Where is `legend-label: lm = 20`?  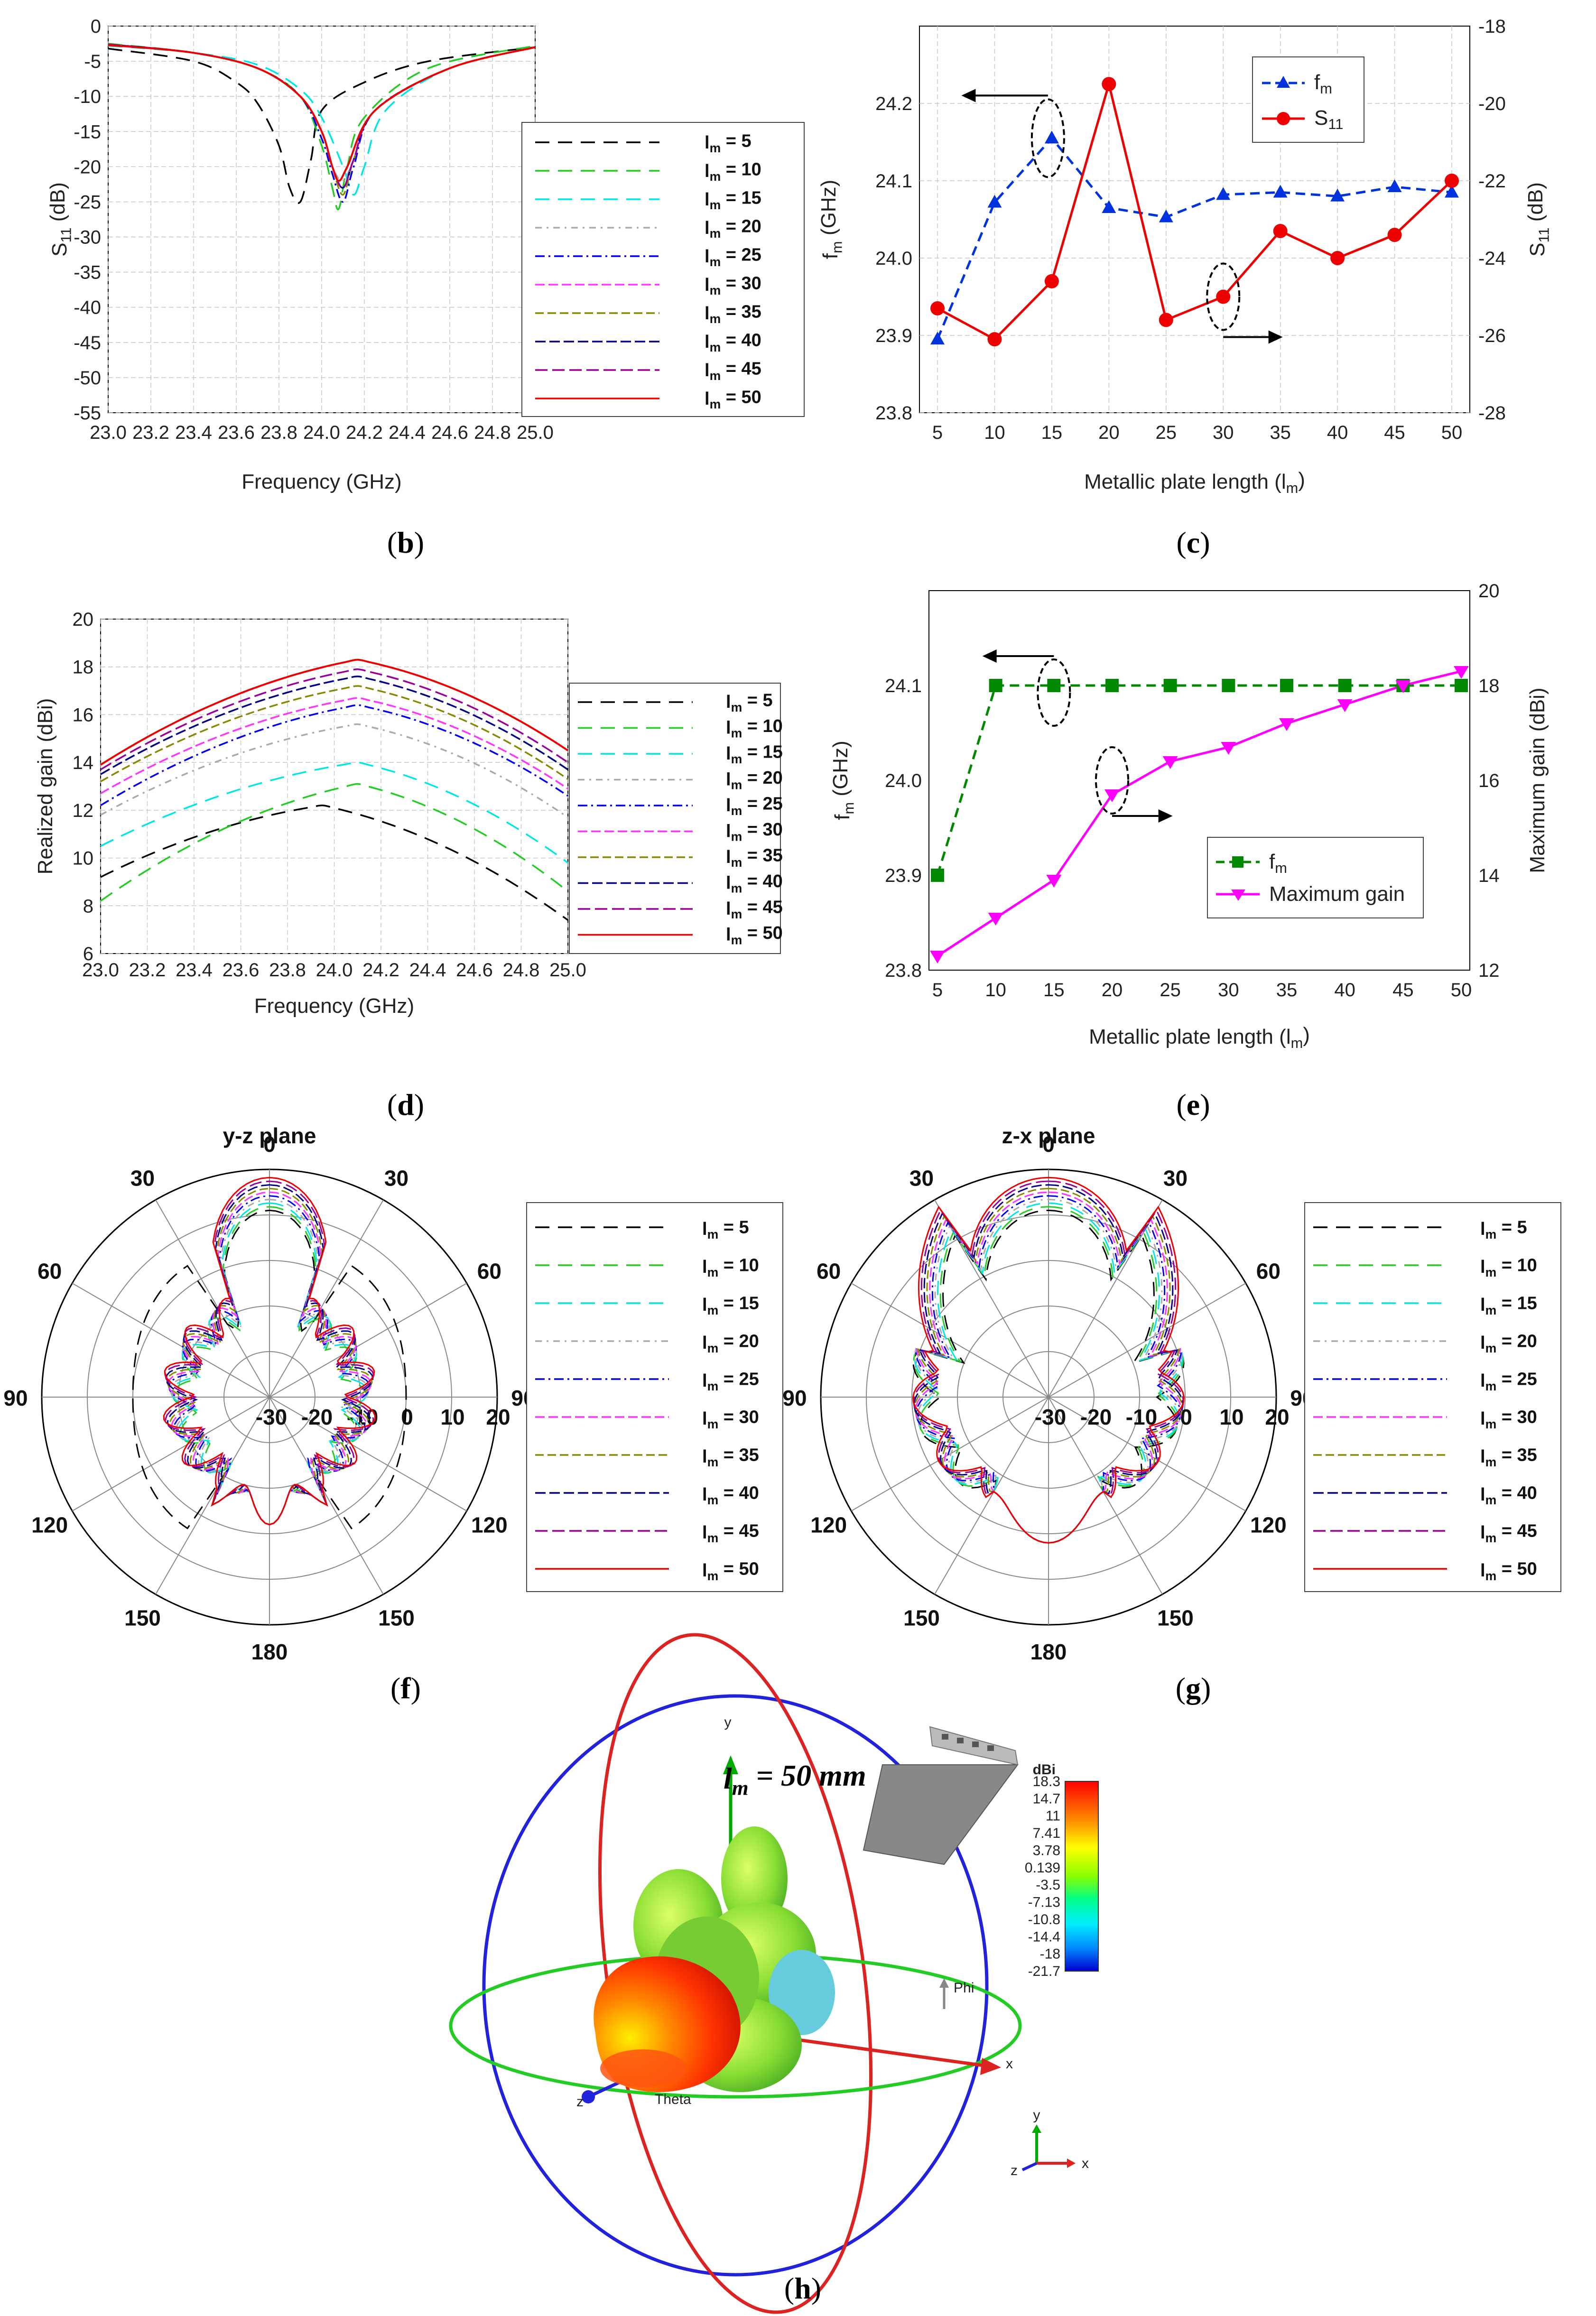
legend-label: lm = 20 is located at coordinates (733, 229).